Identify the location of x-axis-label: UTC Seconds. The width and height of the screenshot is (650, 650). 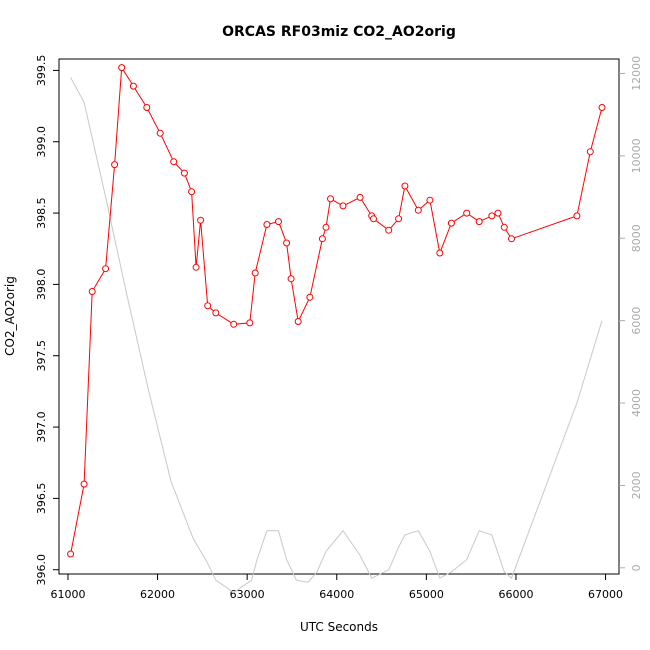
(339, 627).